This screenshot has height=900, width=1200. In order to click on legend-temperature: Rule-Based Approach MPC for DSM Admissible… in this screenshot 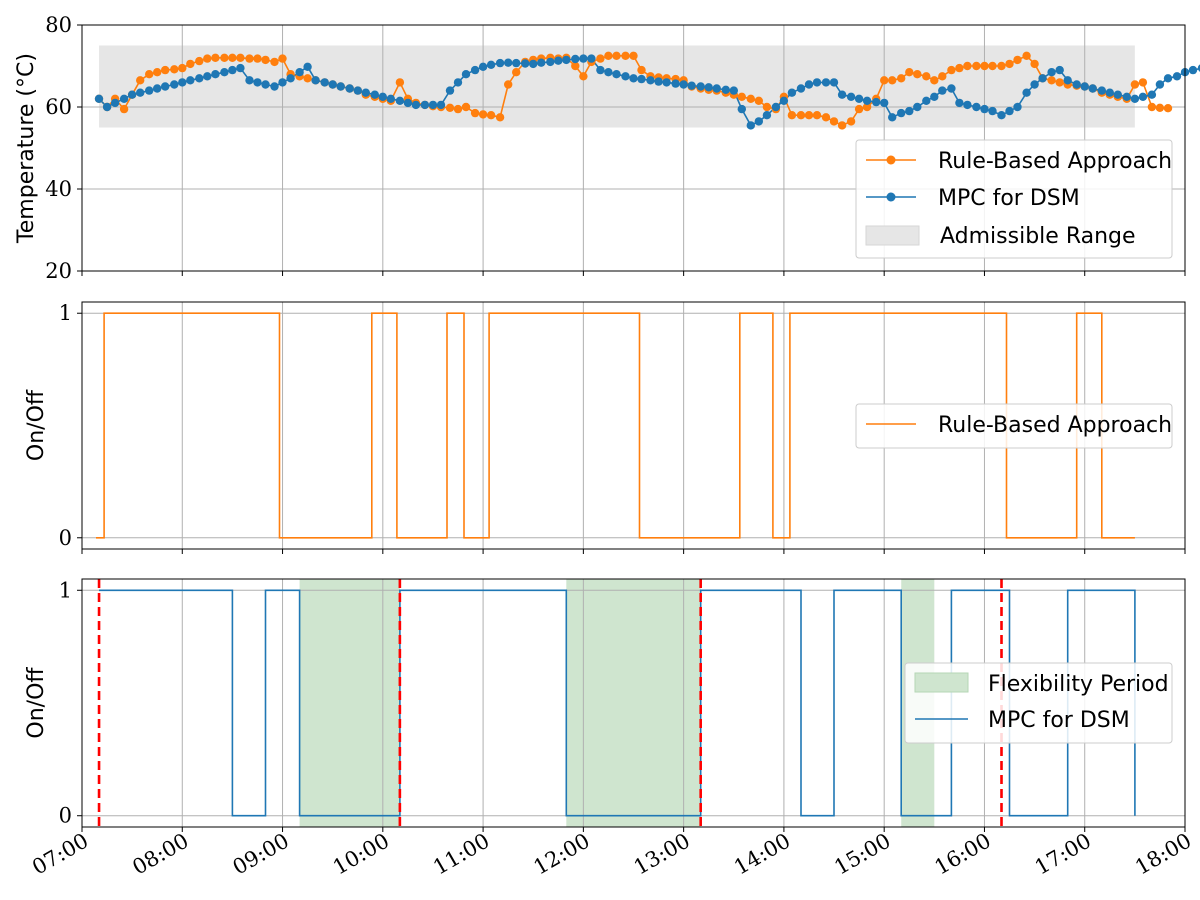, I will do `click(1014, 199)`.